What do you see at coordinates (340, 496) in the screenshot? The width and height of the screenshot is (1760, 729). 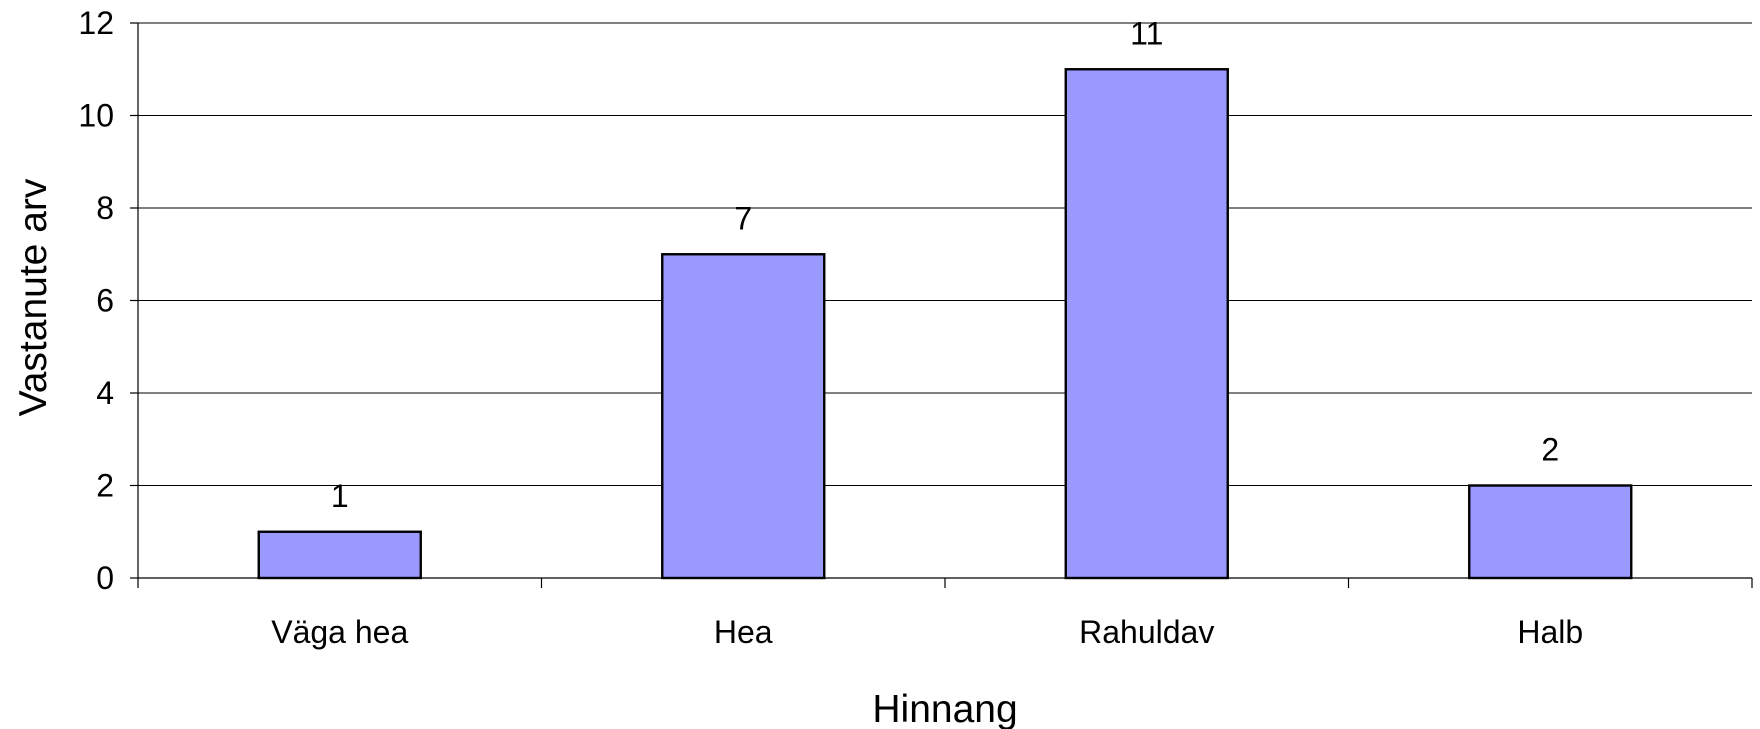 I see `data-label-1: 1` at bounding box center [340, 496].